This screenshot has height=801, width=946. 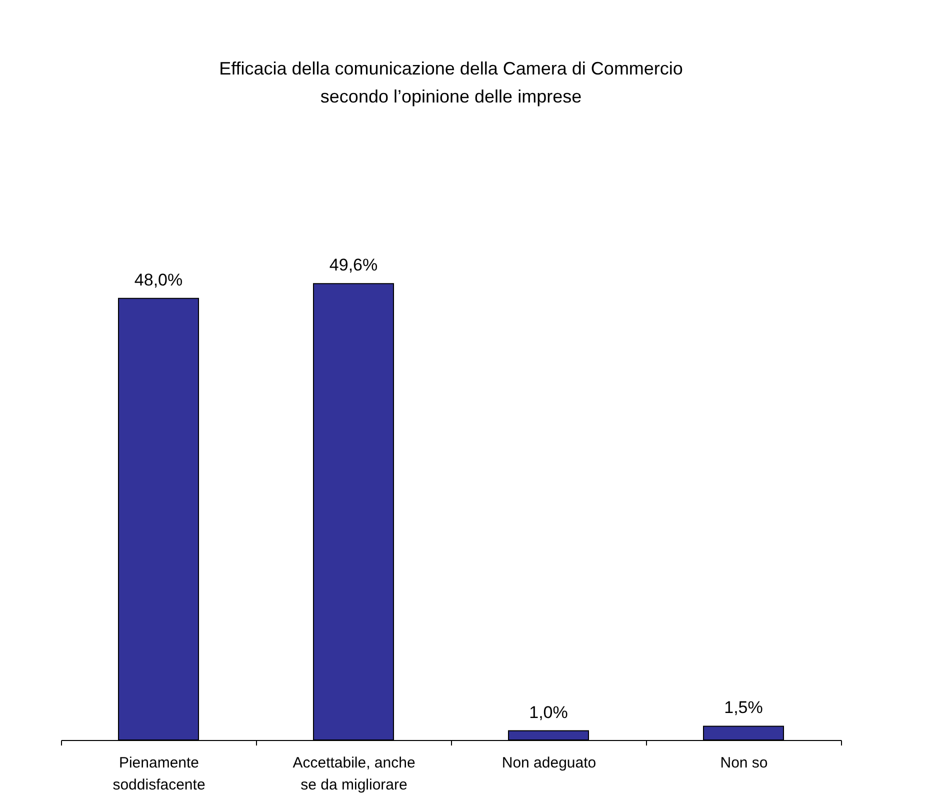 What do you see at coordinates (353, 265) in the screenshot?
I see `data-label: 49,6%` at bounding box center [353, 265].